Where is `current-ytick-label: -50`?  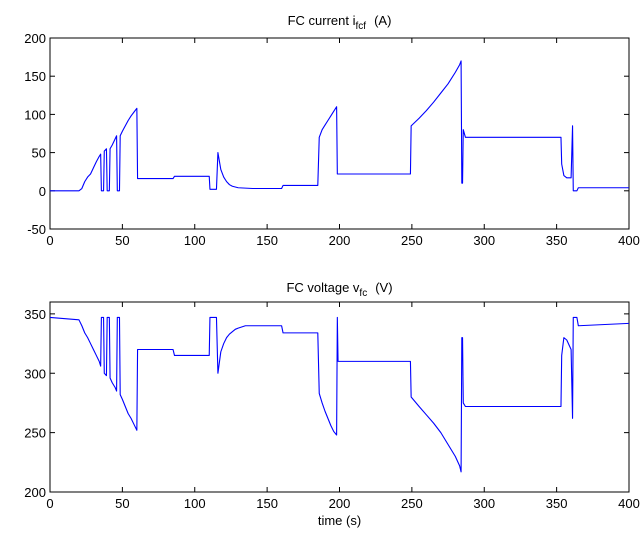
current-ytick-label: -50 is located at coordinates (36, 229).